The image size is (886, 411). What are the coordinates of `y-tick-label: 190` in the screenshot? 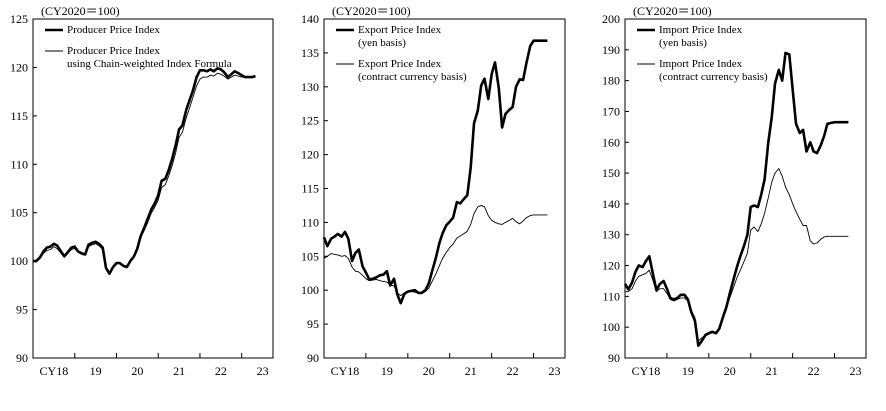 It's located at (611, 50).